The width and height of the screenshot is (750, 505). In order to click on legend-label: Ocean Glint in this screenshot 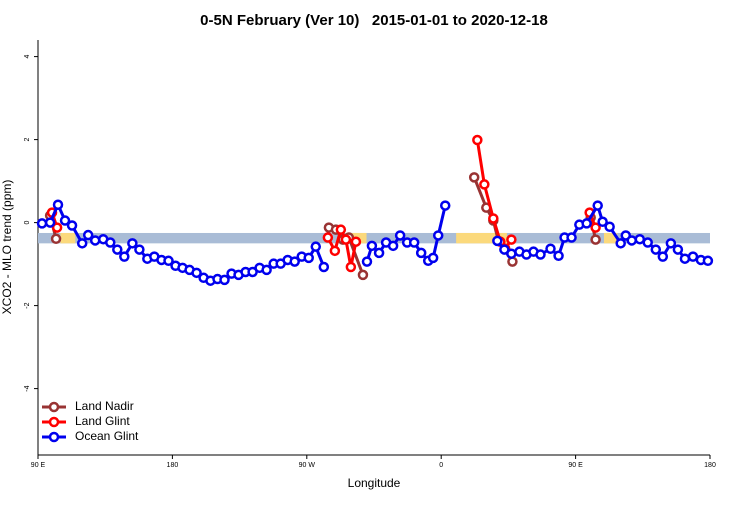, I will do `click(107, 436)`.